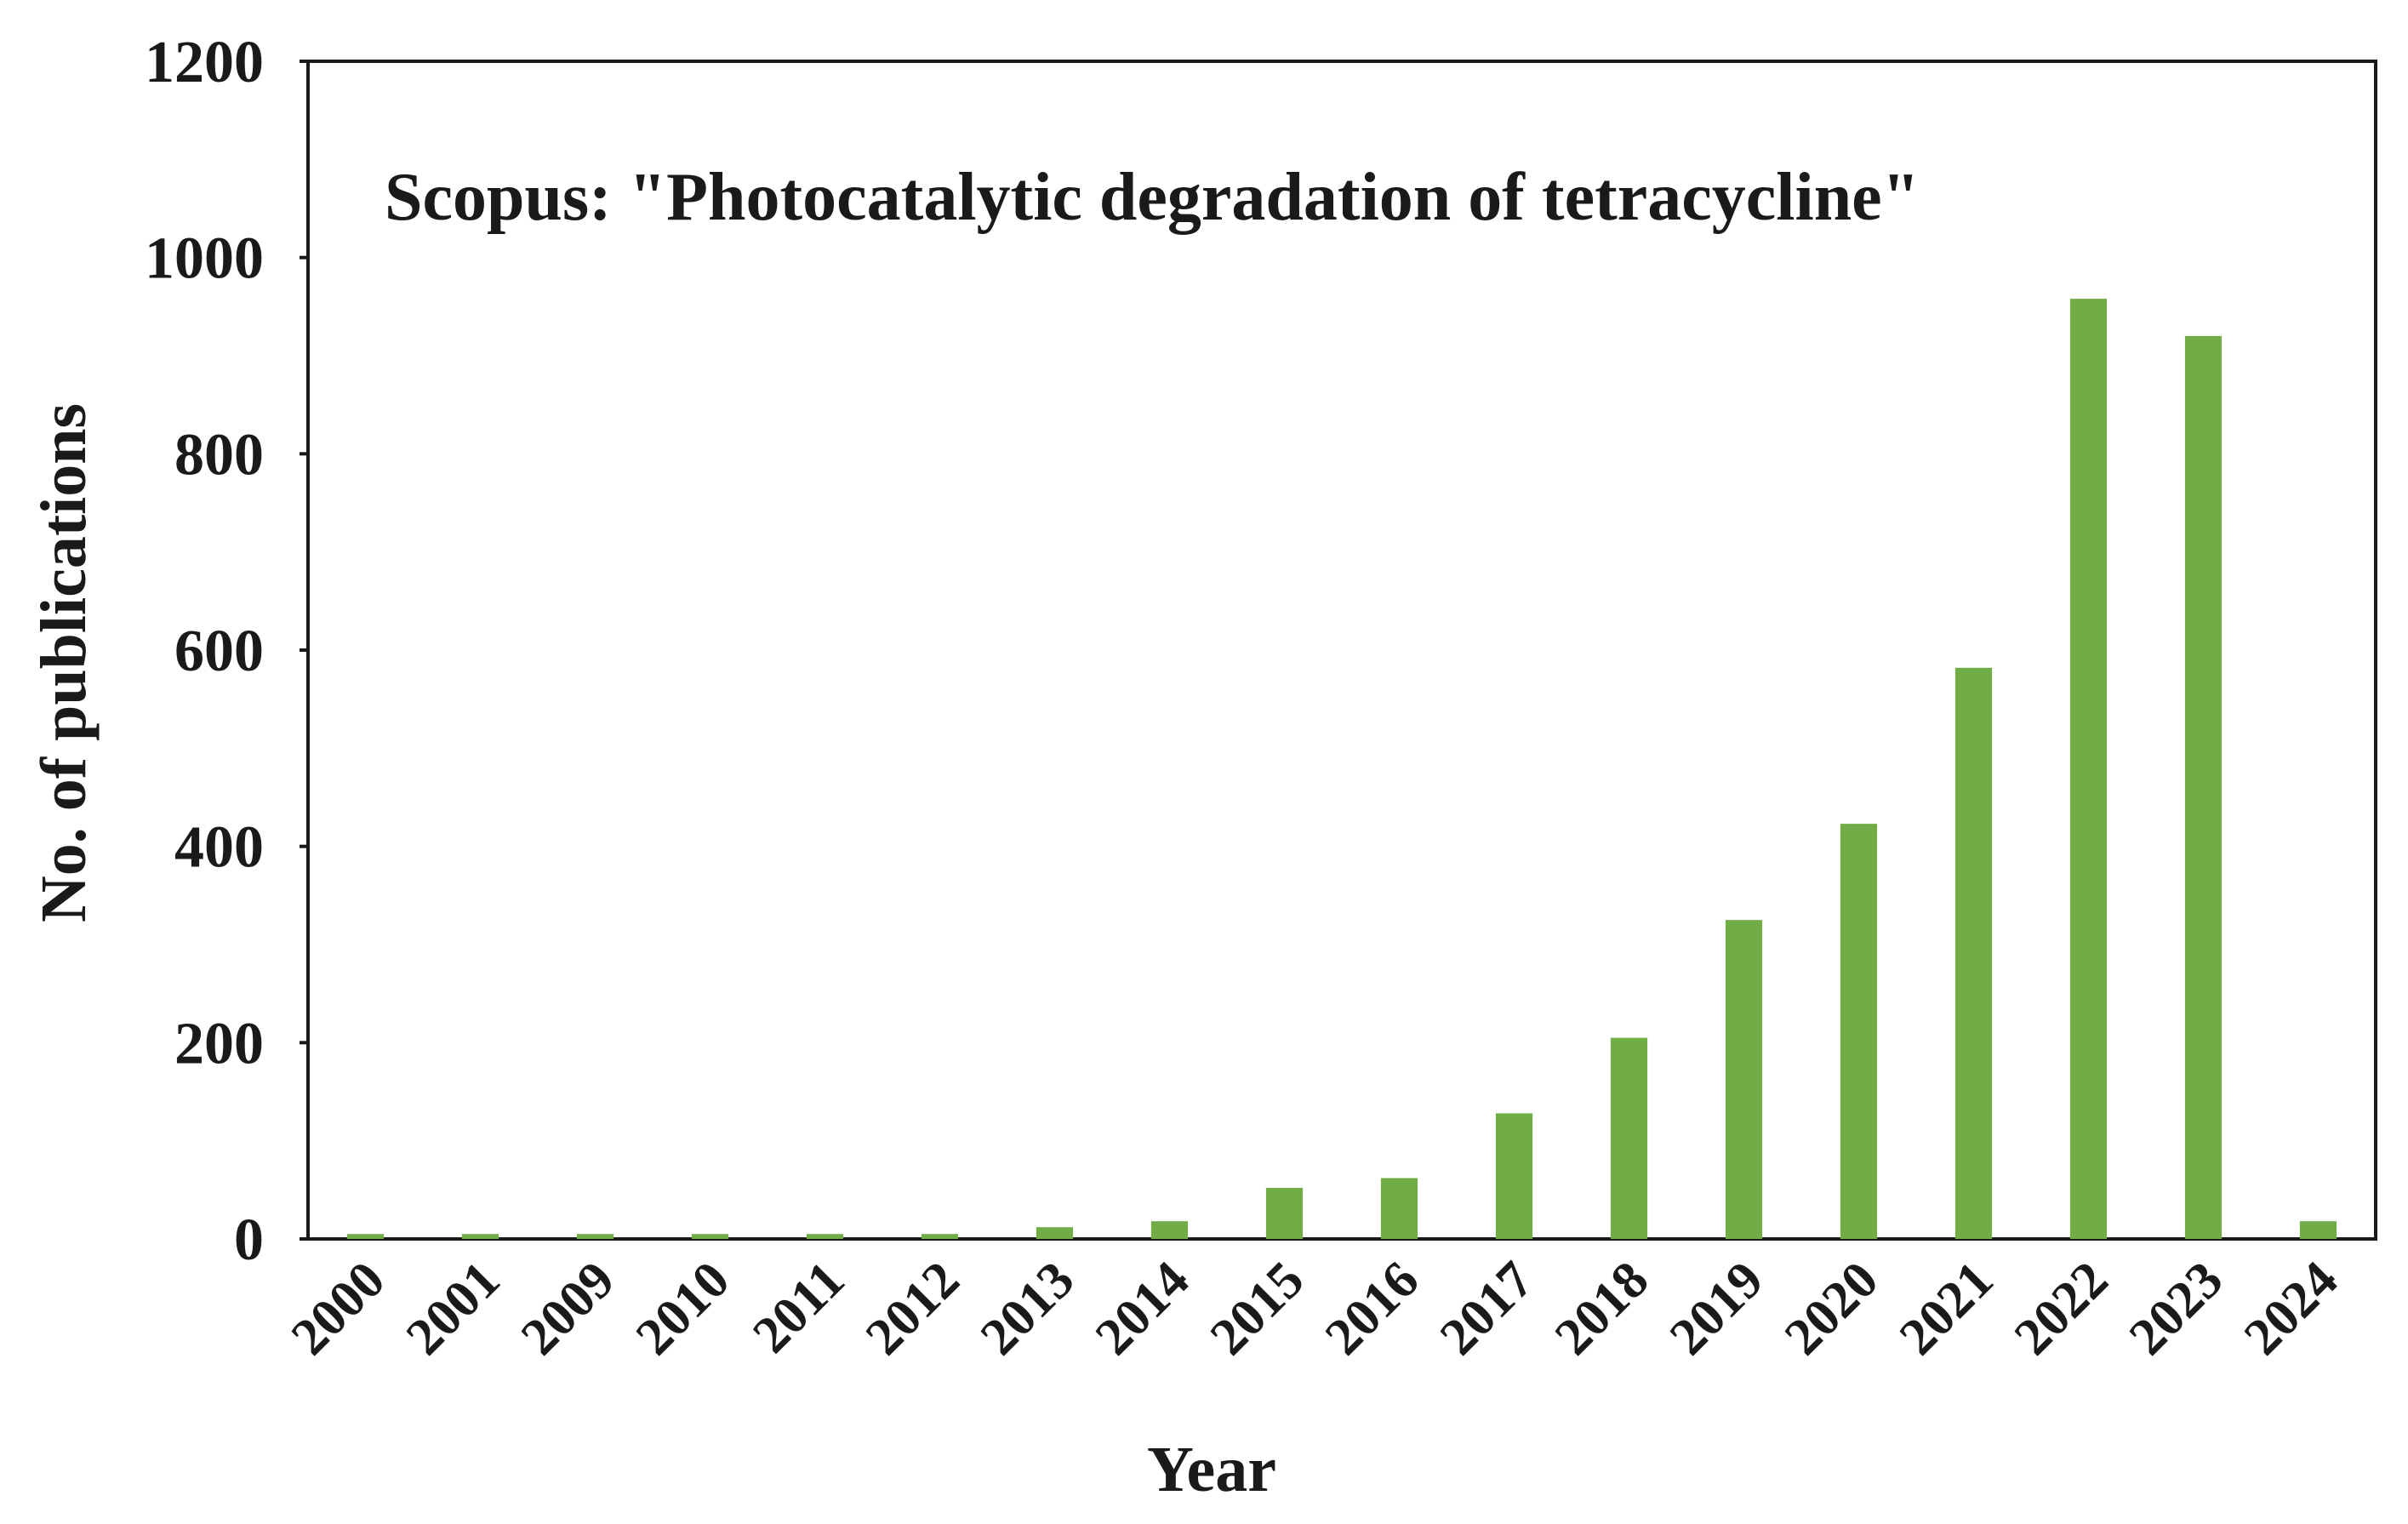 The width and height of the screenshot is (2408, 1524). Describe the element at coordinates (913, 1309) in the screenshot. I see `x-tick-label: 2012` at that location.